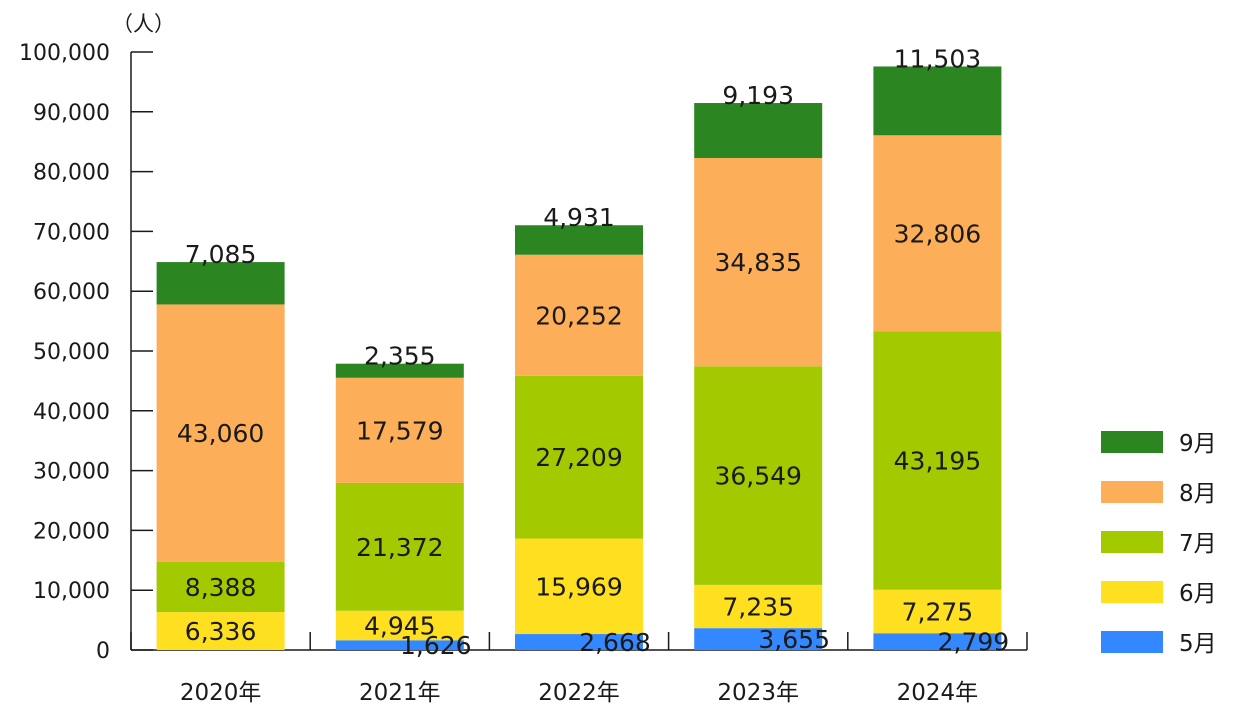 Image resolution: width=1236 pixels, height=708 pixels. What do you see at coordinates (71, 352) in the screenshot?
I see `y-tick-label: 50,000` at bounding box center [71, 352].